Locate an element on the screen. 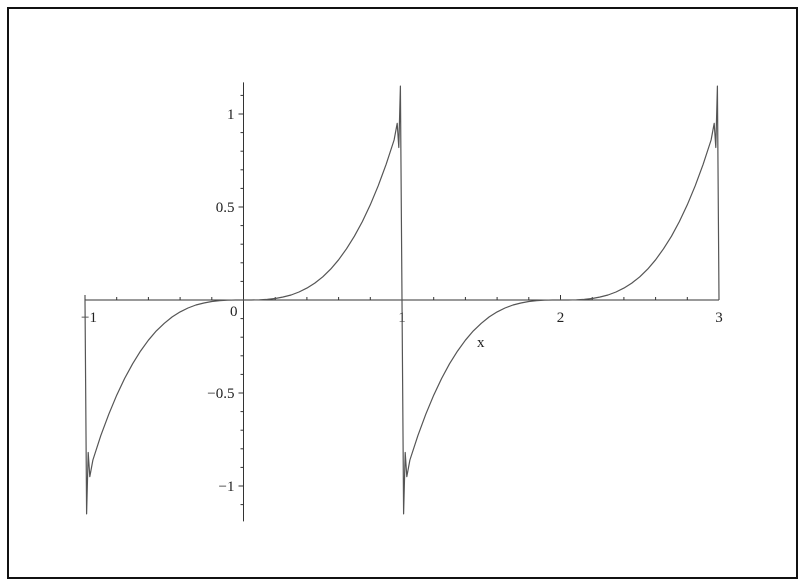 The image size is (802, 585). y-tick-label: −0.5 is located at coordinates (220, 394).